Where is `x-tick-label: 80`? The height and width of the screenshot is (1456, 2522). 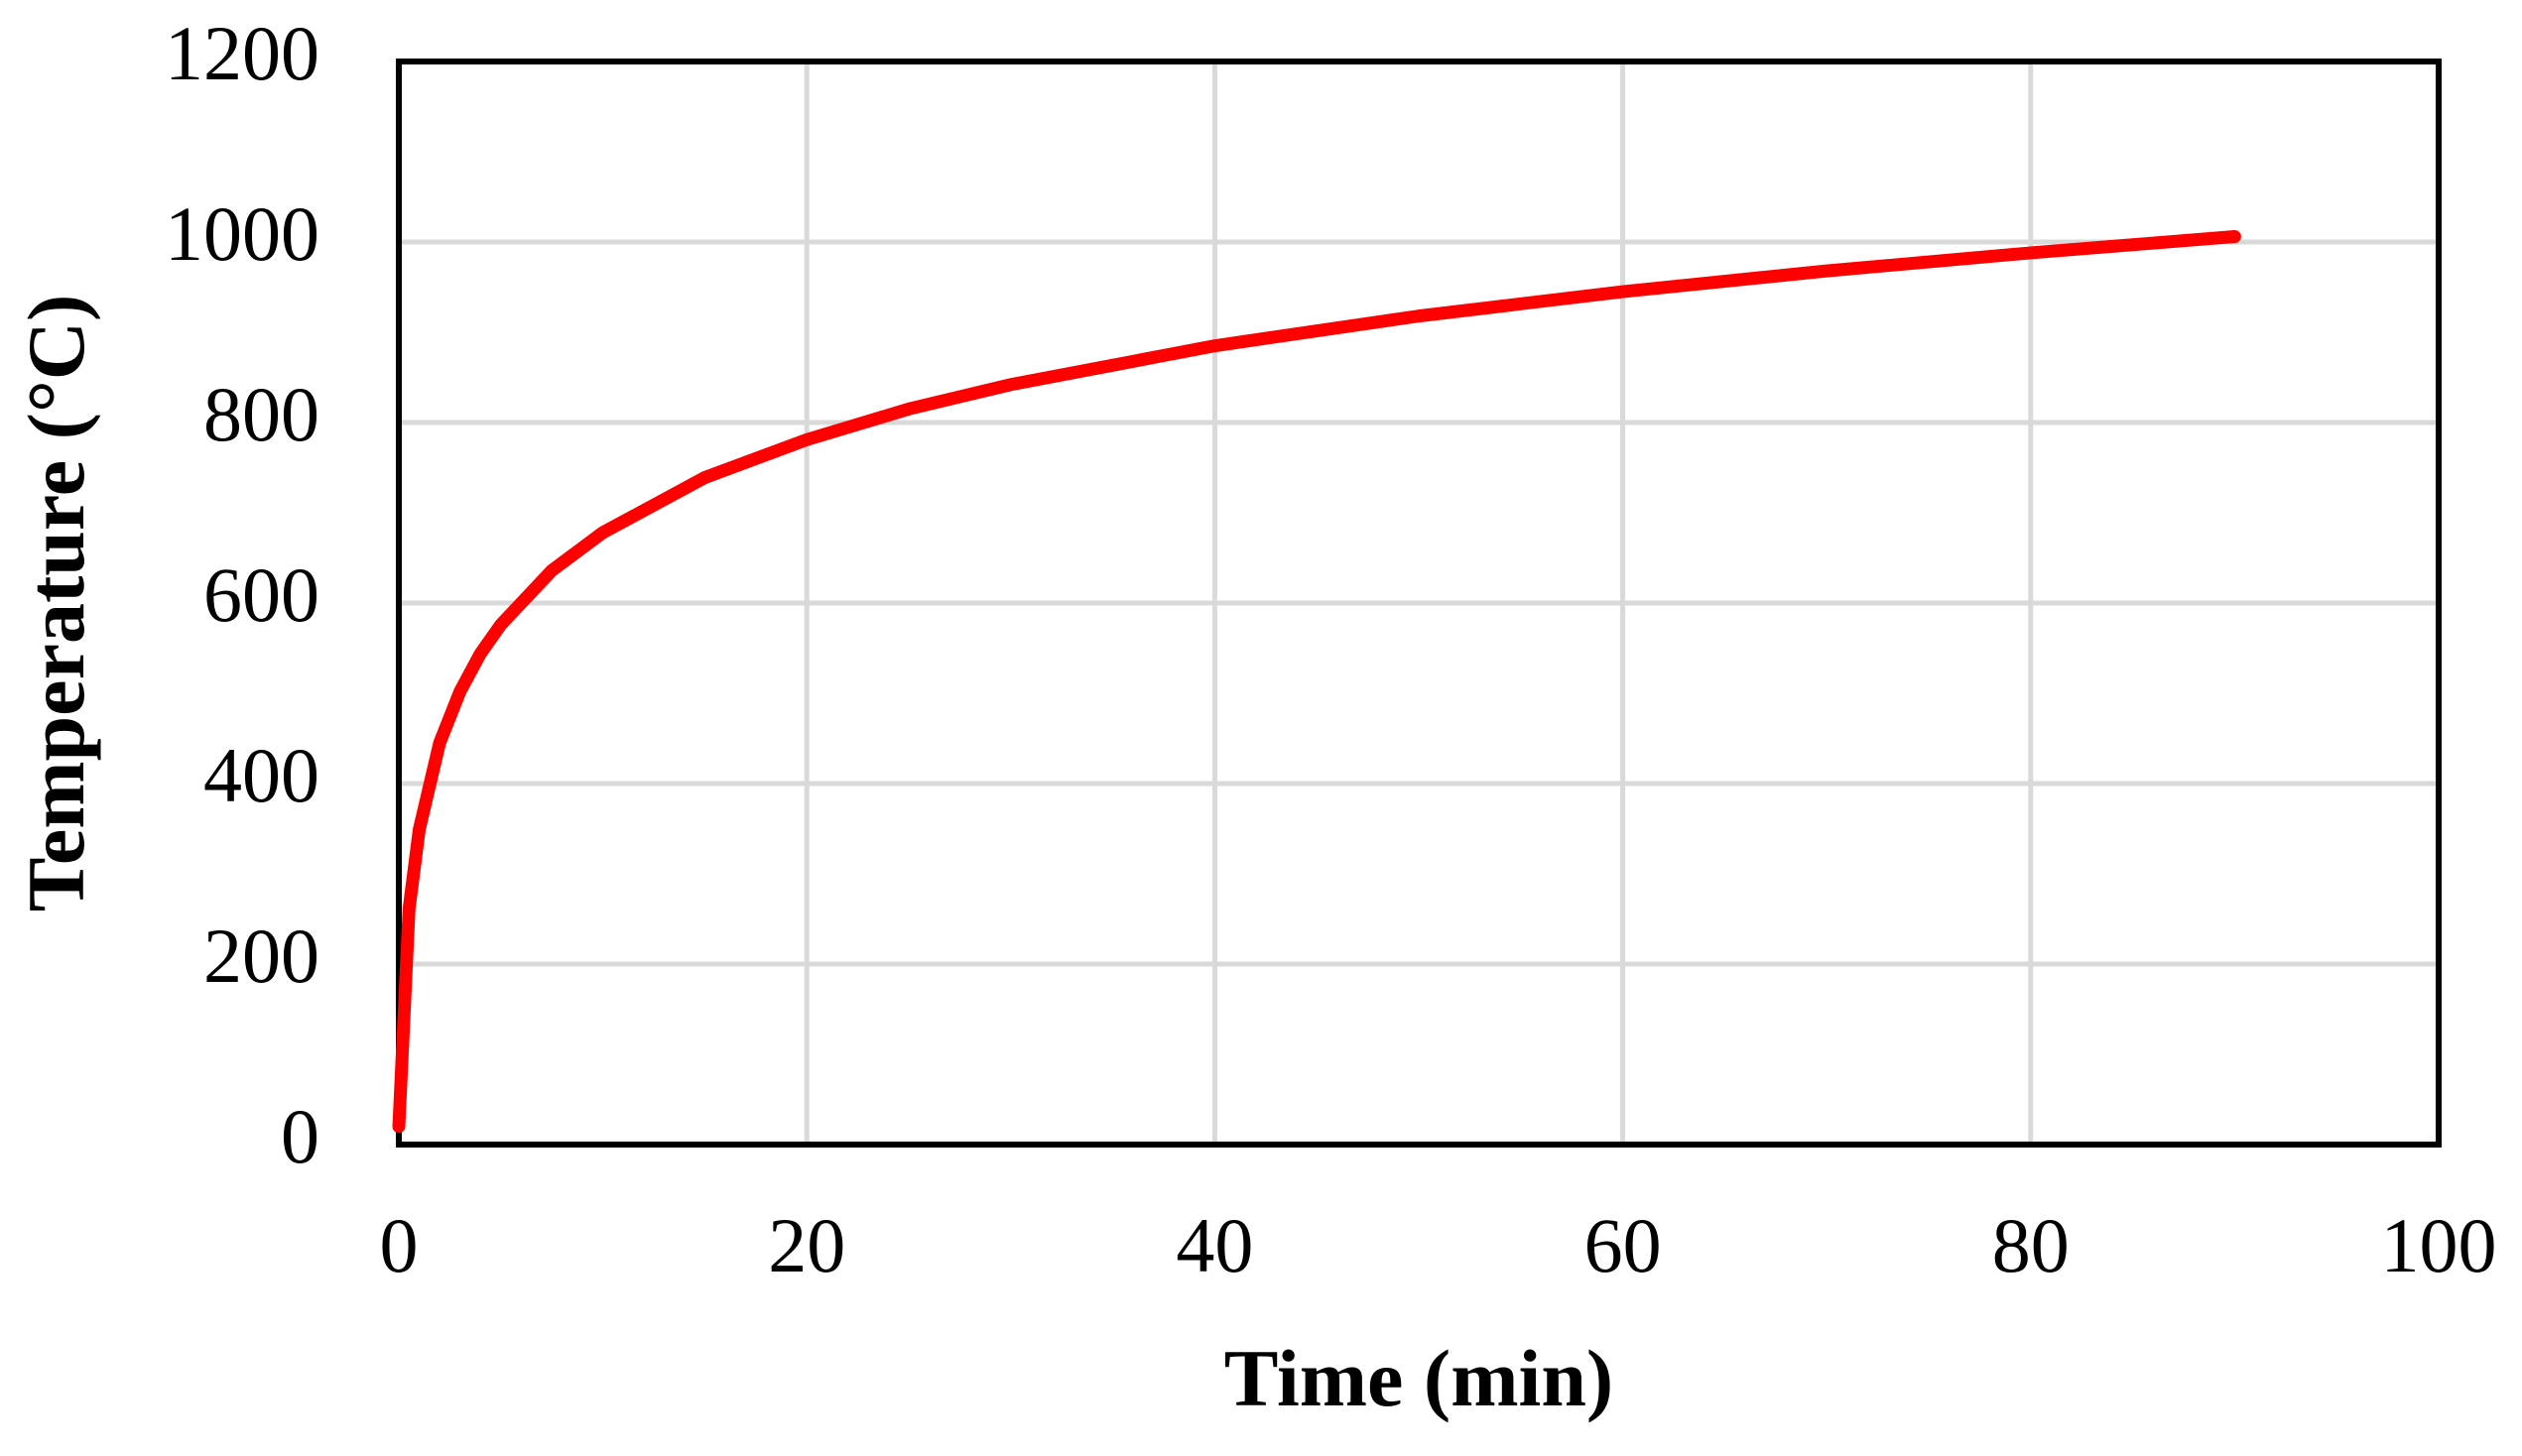 x-tick-label: 80 is located at coordinates (2031, 1245).